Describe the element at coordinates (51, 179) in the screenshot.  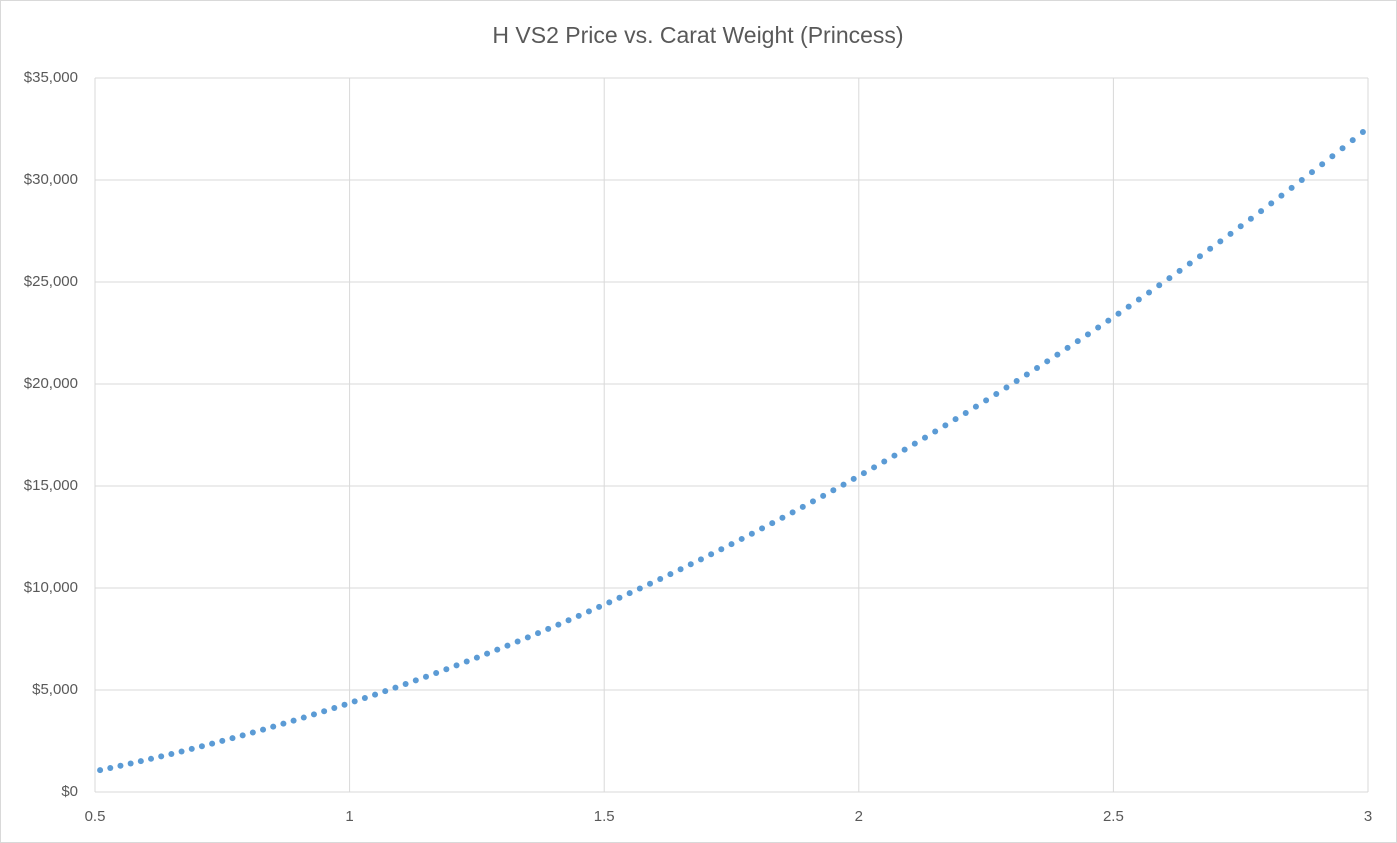
I see `y-tick-label: $30,000` at that location.